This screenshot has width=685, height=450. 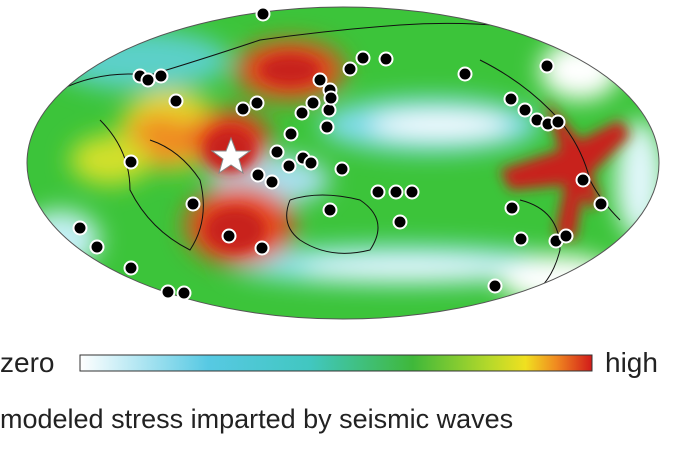 I want to click on colorbar-high-label: high, so click(x=631, y=362).